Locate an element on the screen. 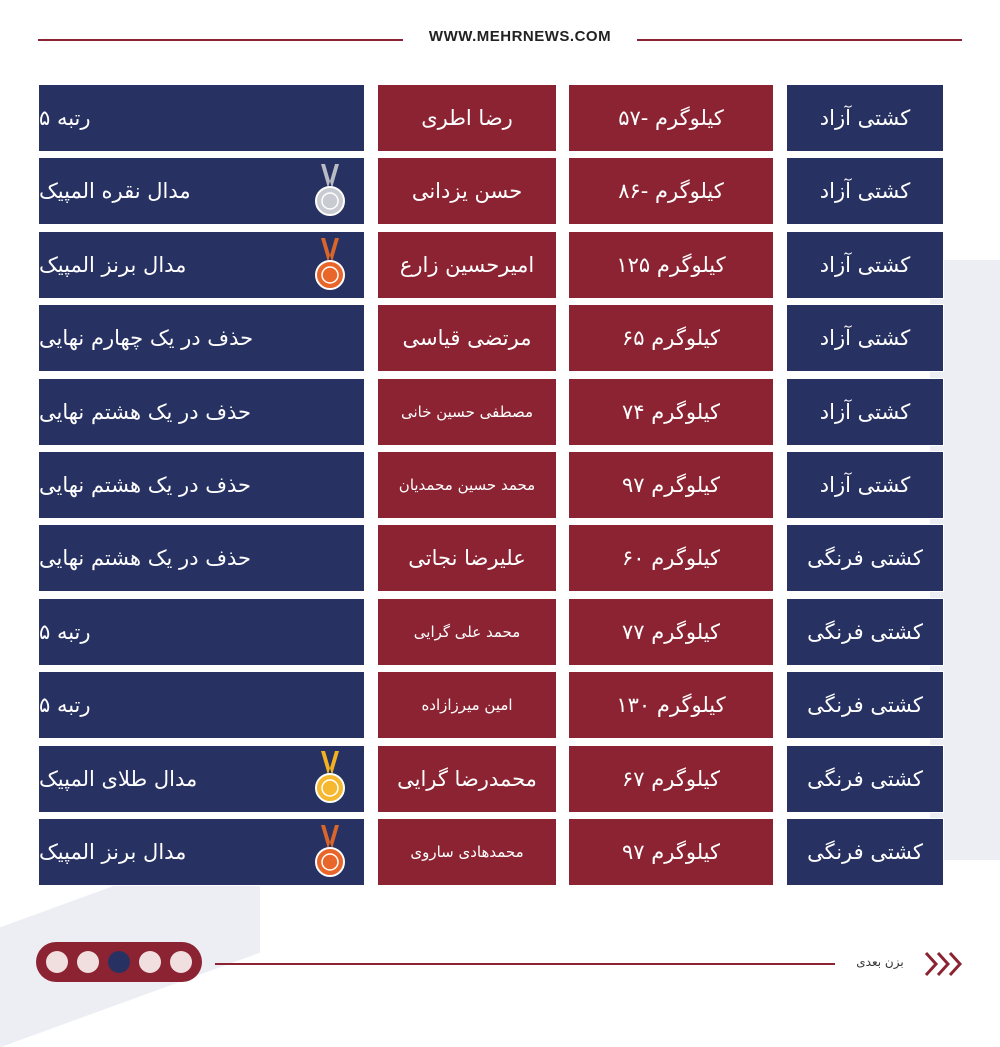  footer-rule is located at coordinates (525, 964).